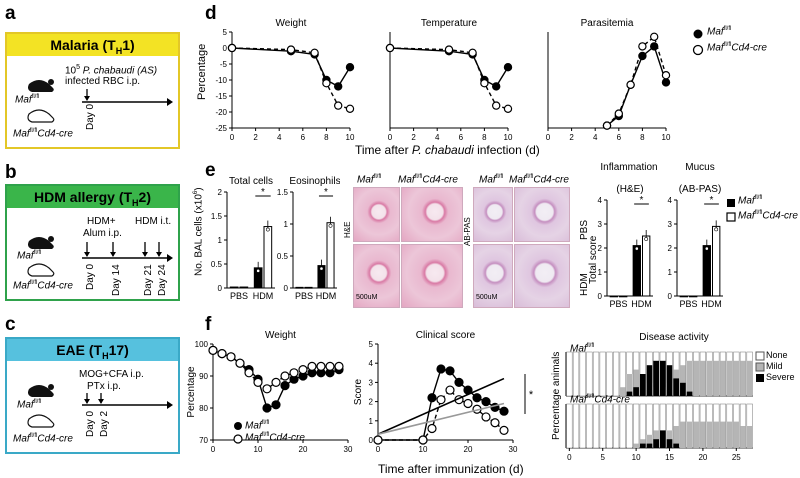  I want to click on e-mucus-ytick-label: 4, so click(670, 200).